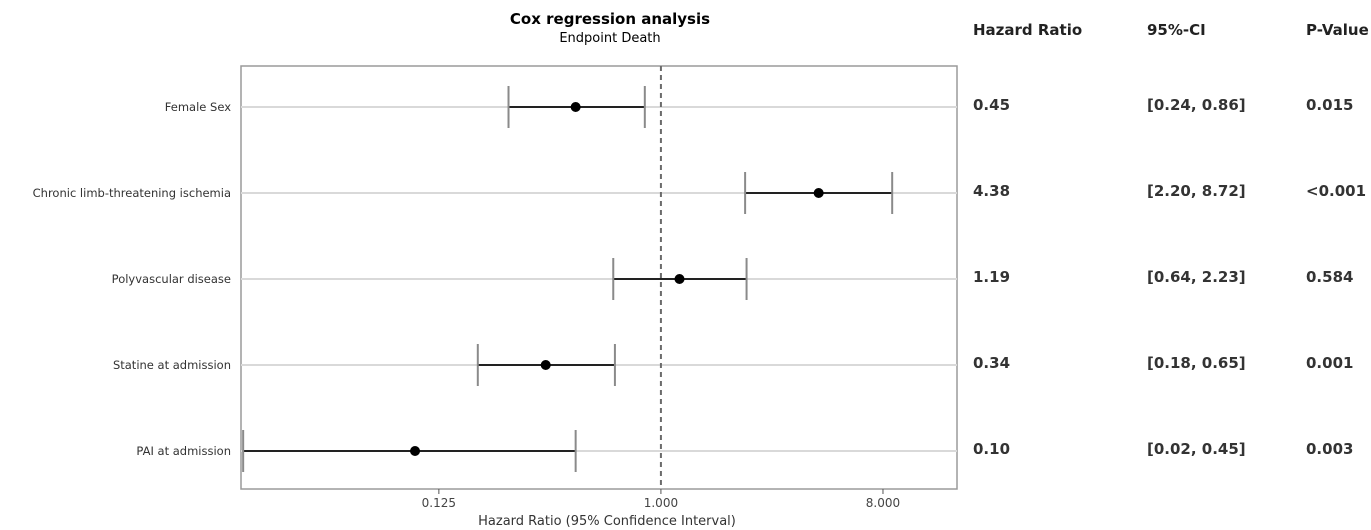 The image size is (1371, 530). Describe the element at coordinates (1196, 191) in the screenshot. I see `ci-value: [2.20, 8.72]` at that location.